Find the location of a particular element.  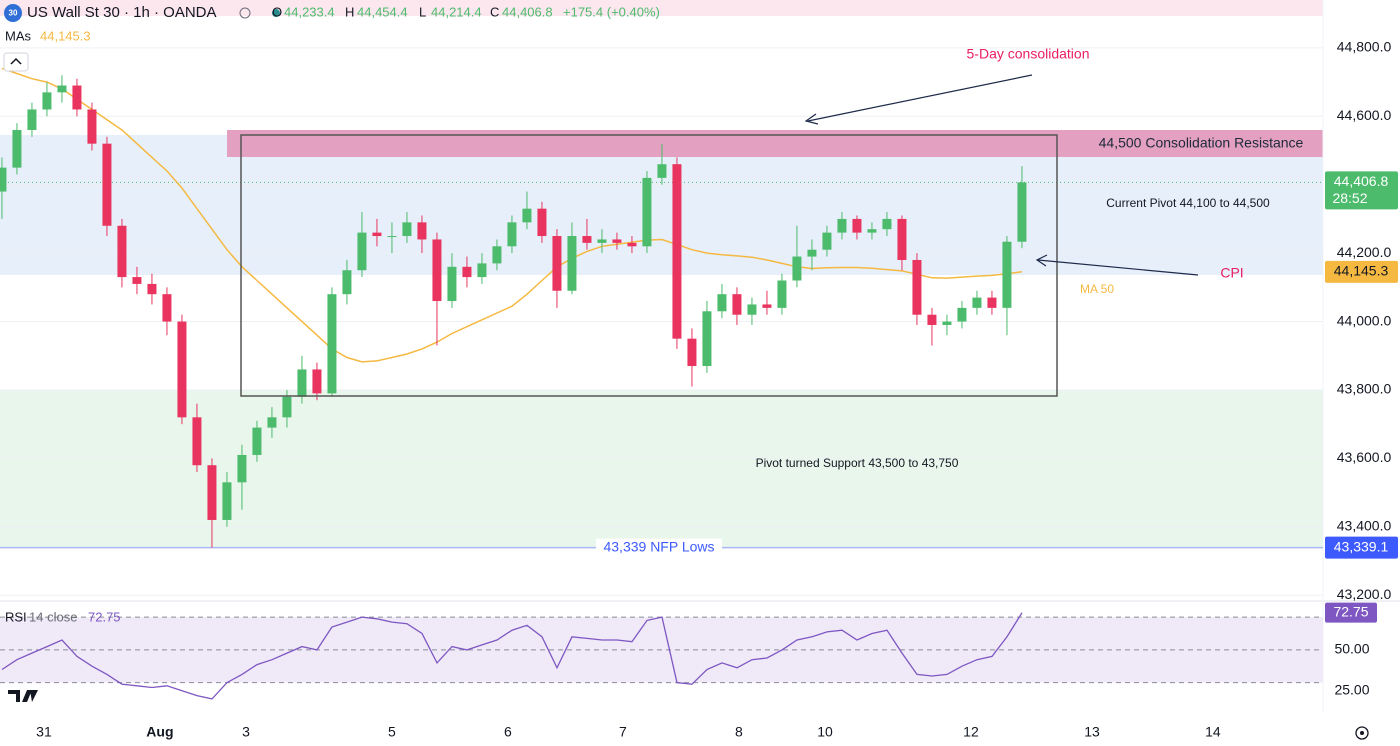

ohlc-value: 44,454.4 is located at coordinates (382, 11).